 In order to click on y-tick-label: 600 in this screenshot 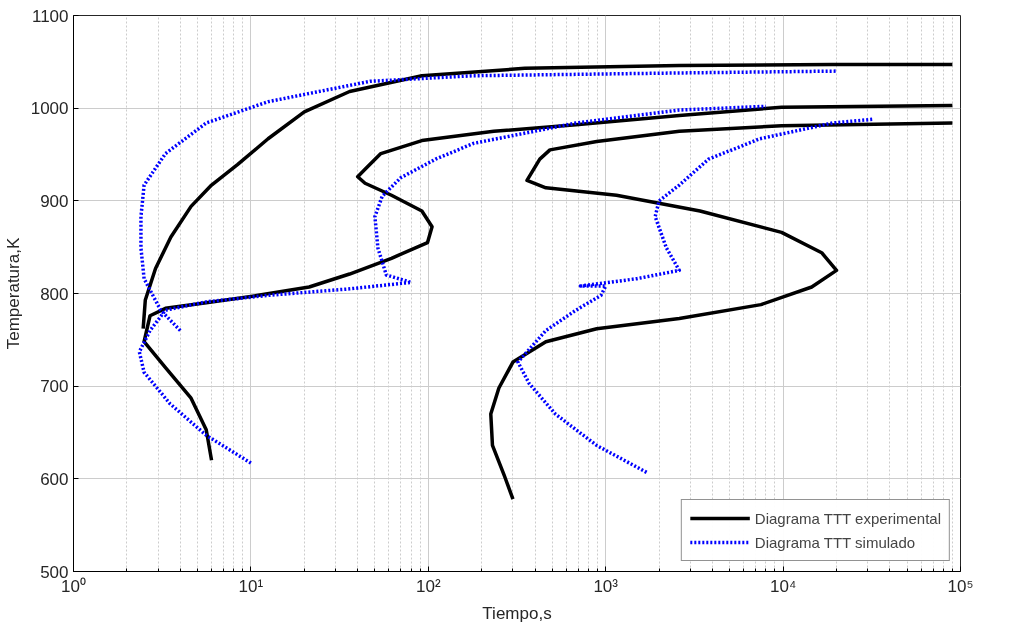, I will do `click(54, 479)`.